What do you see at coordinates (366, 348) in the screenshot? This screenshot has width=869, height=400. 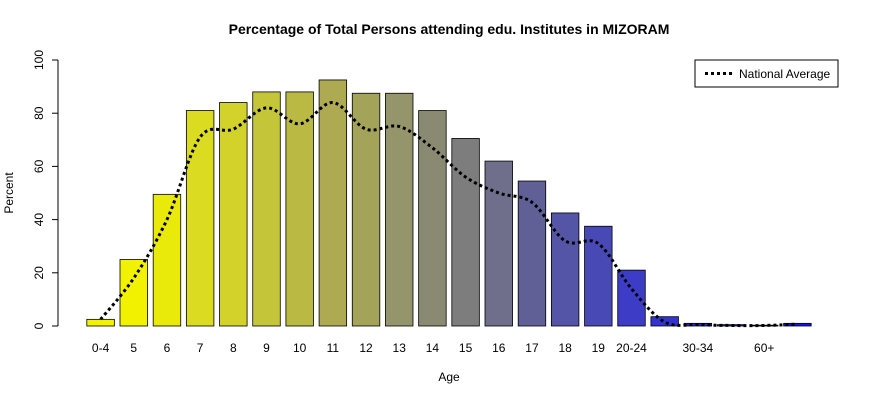 I see `x-tick-label: 12` at bounding box center [366, 348].